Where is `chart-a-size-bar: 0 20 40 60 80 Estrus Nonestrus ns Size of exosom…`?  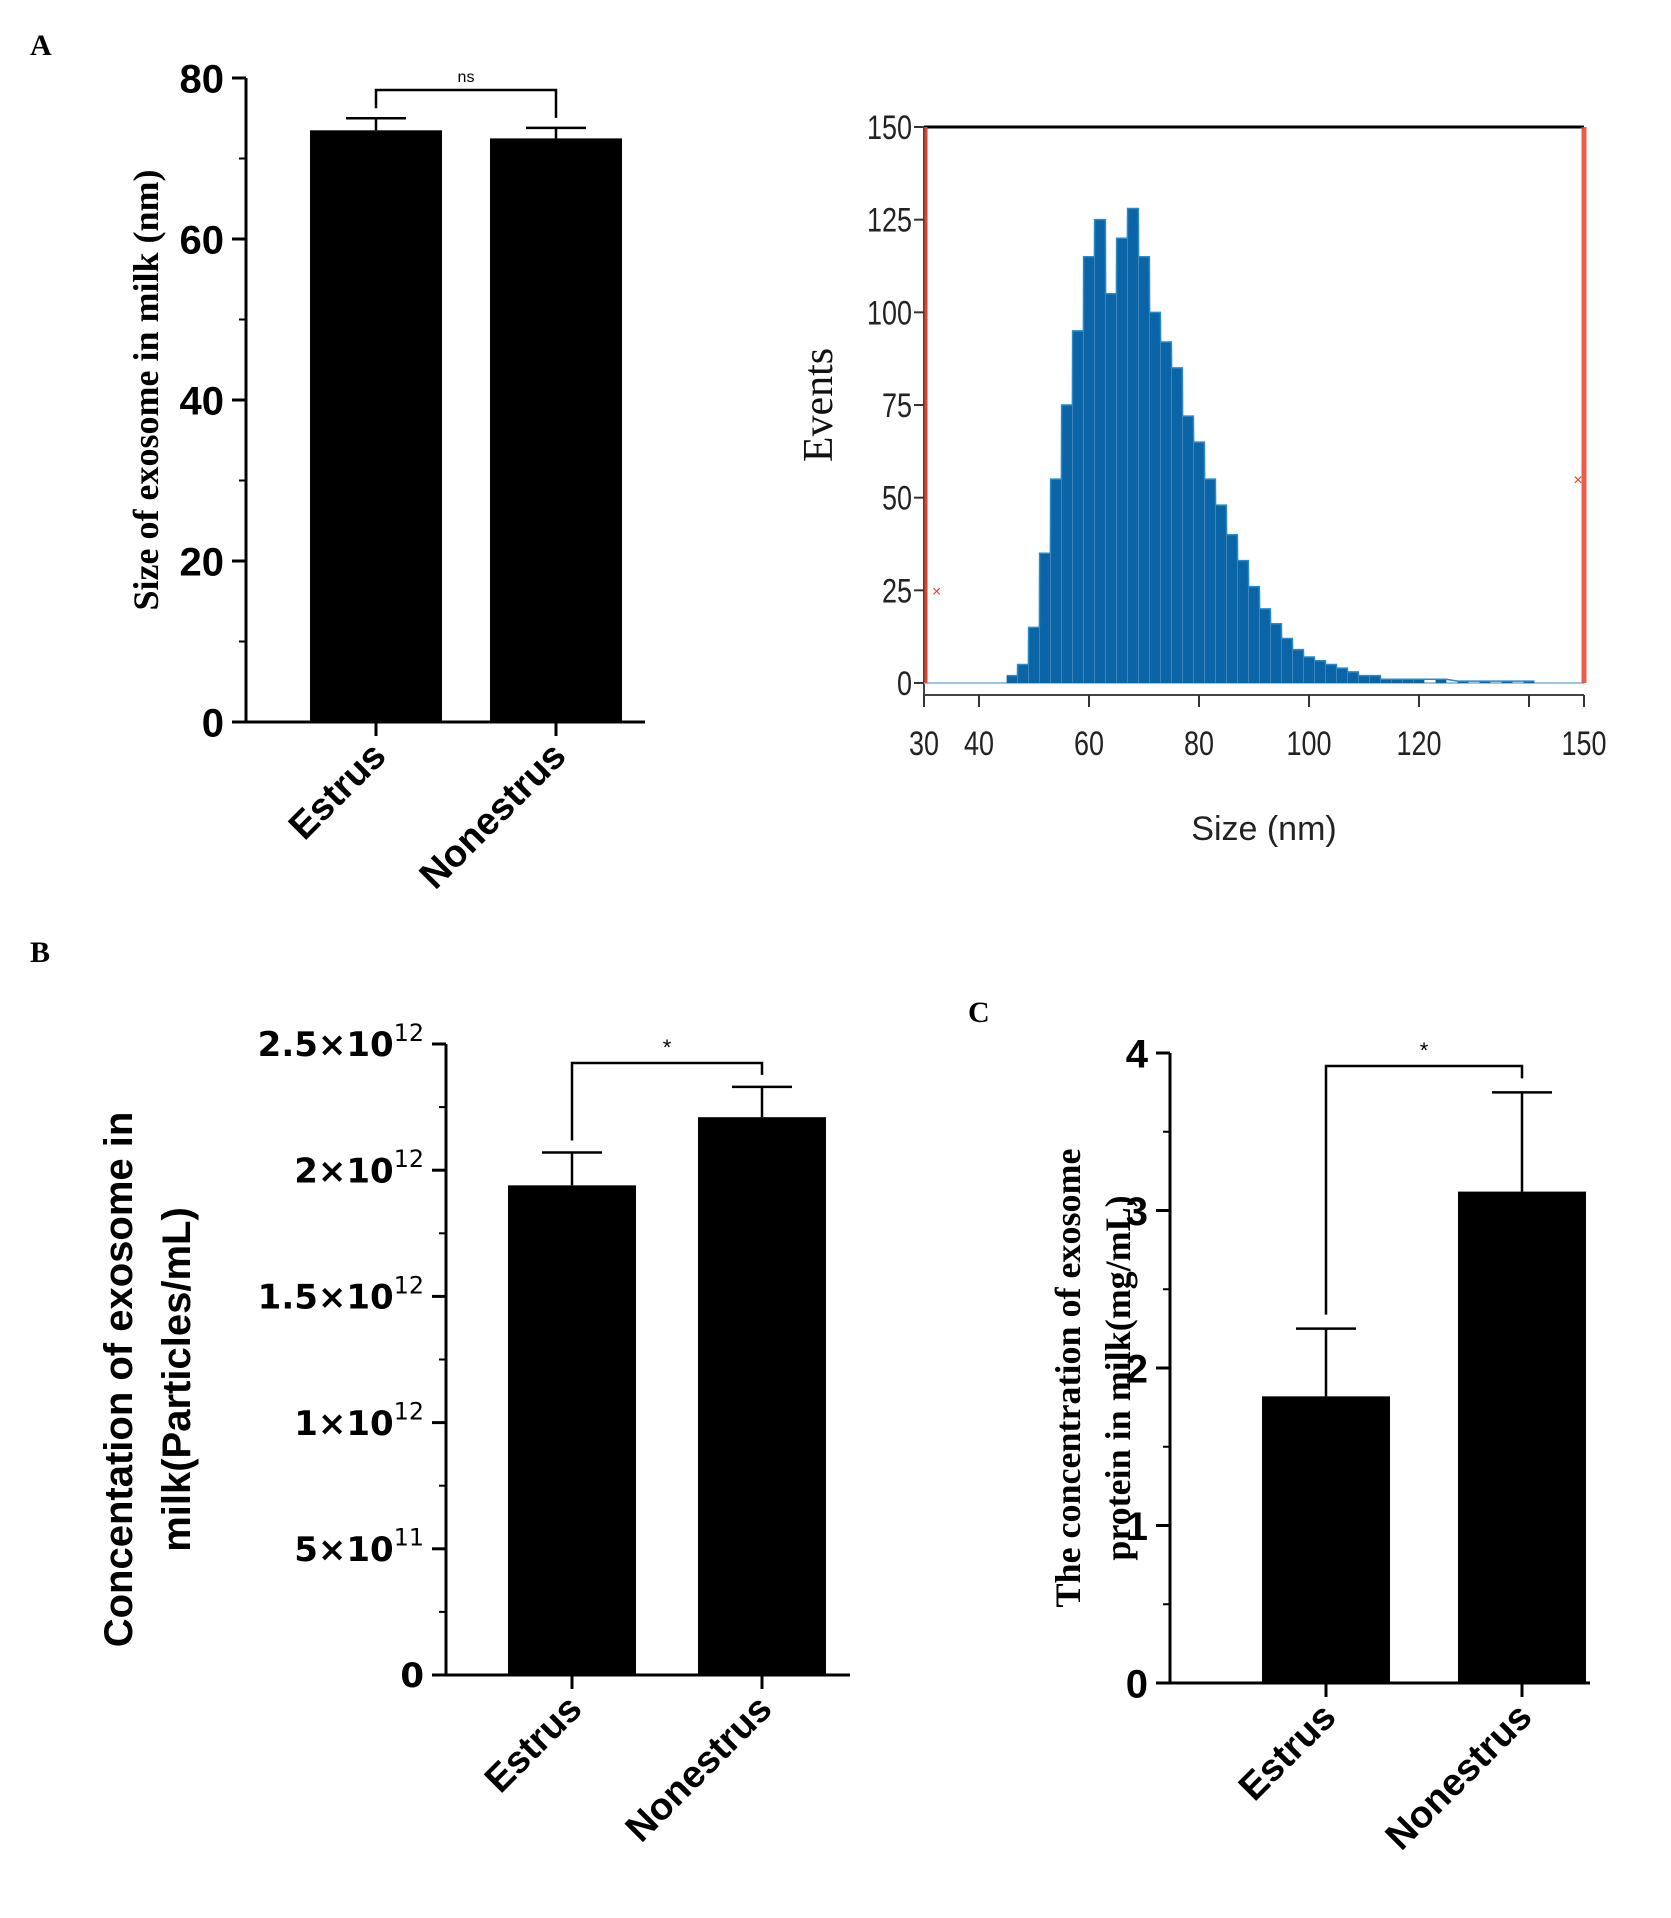 chart-a-size-bar: 0 20 40 60 80 Estrus Nonestrus ns Size of exosom… is located at coordinates (385, 477).